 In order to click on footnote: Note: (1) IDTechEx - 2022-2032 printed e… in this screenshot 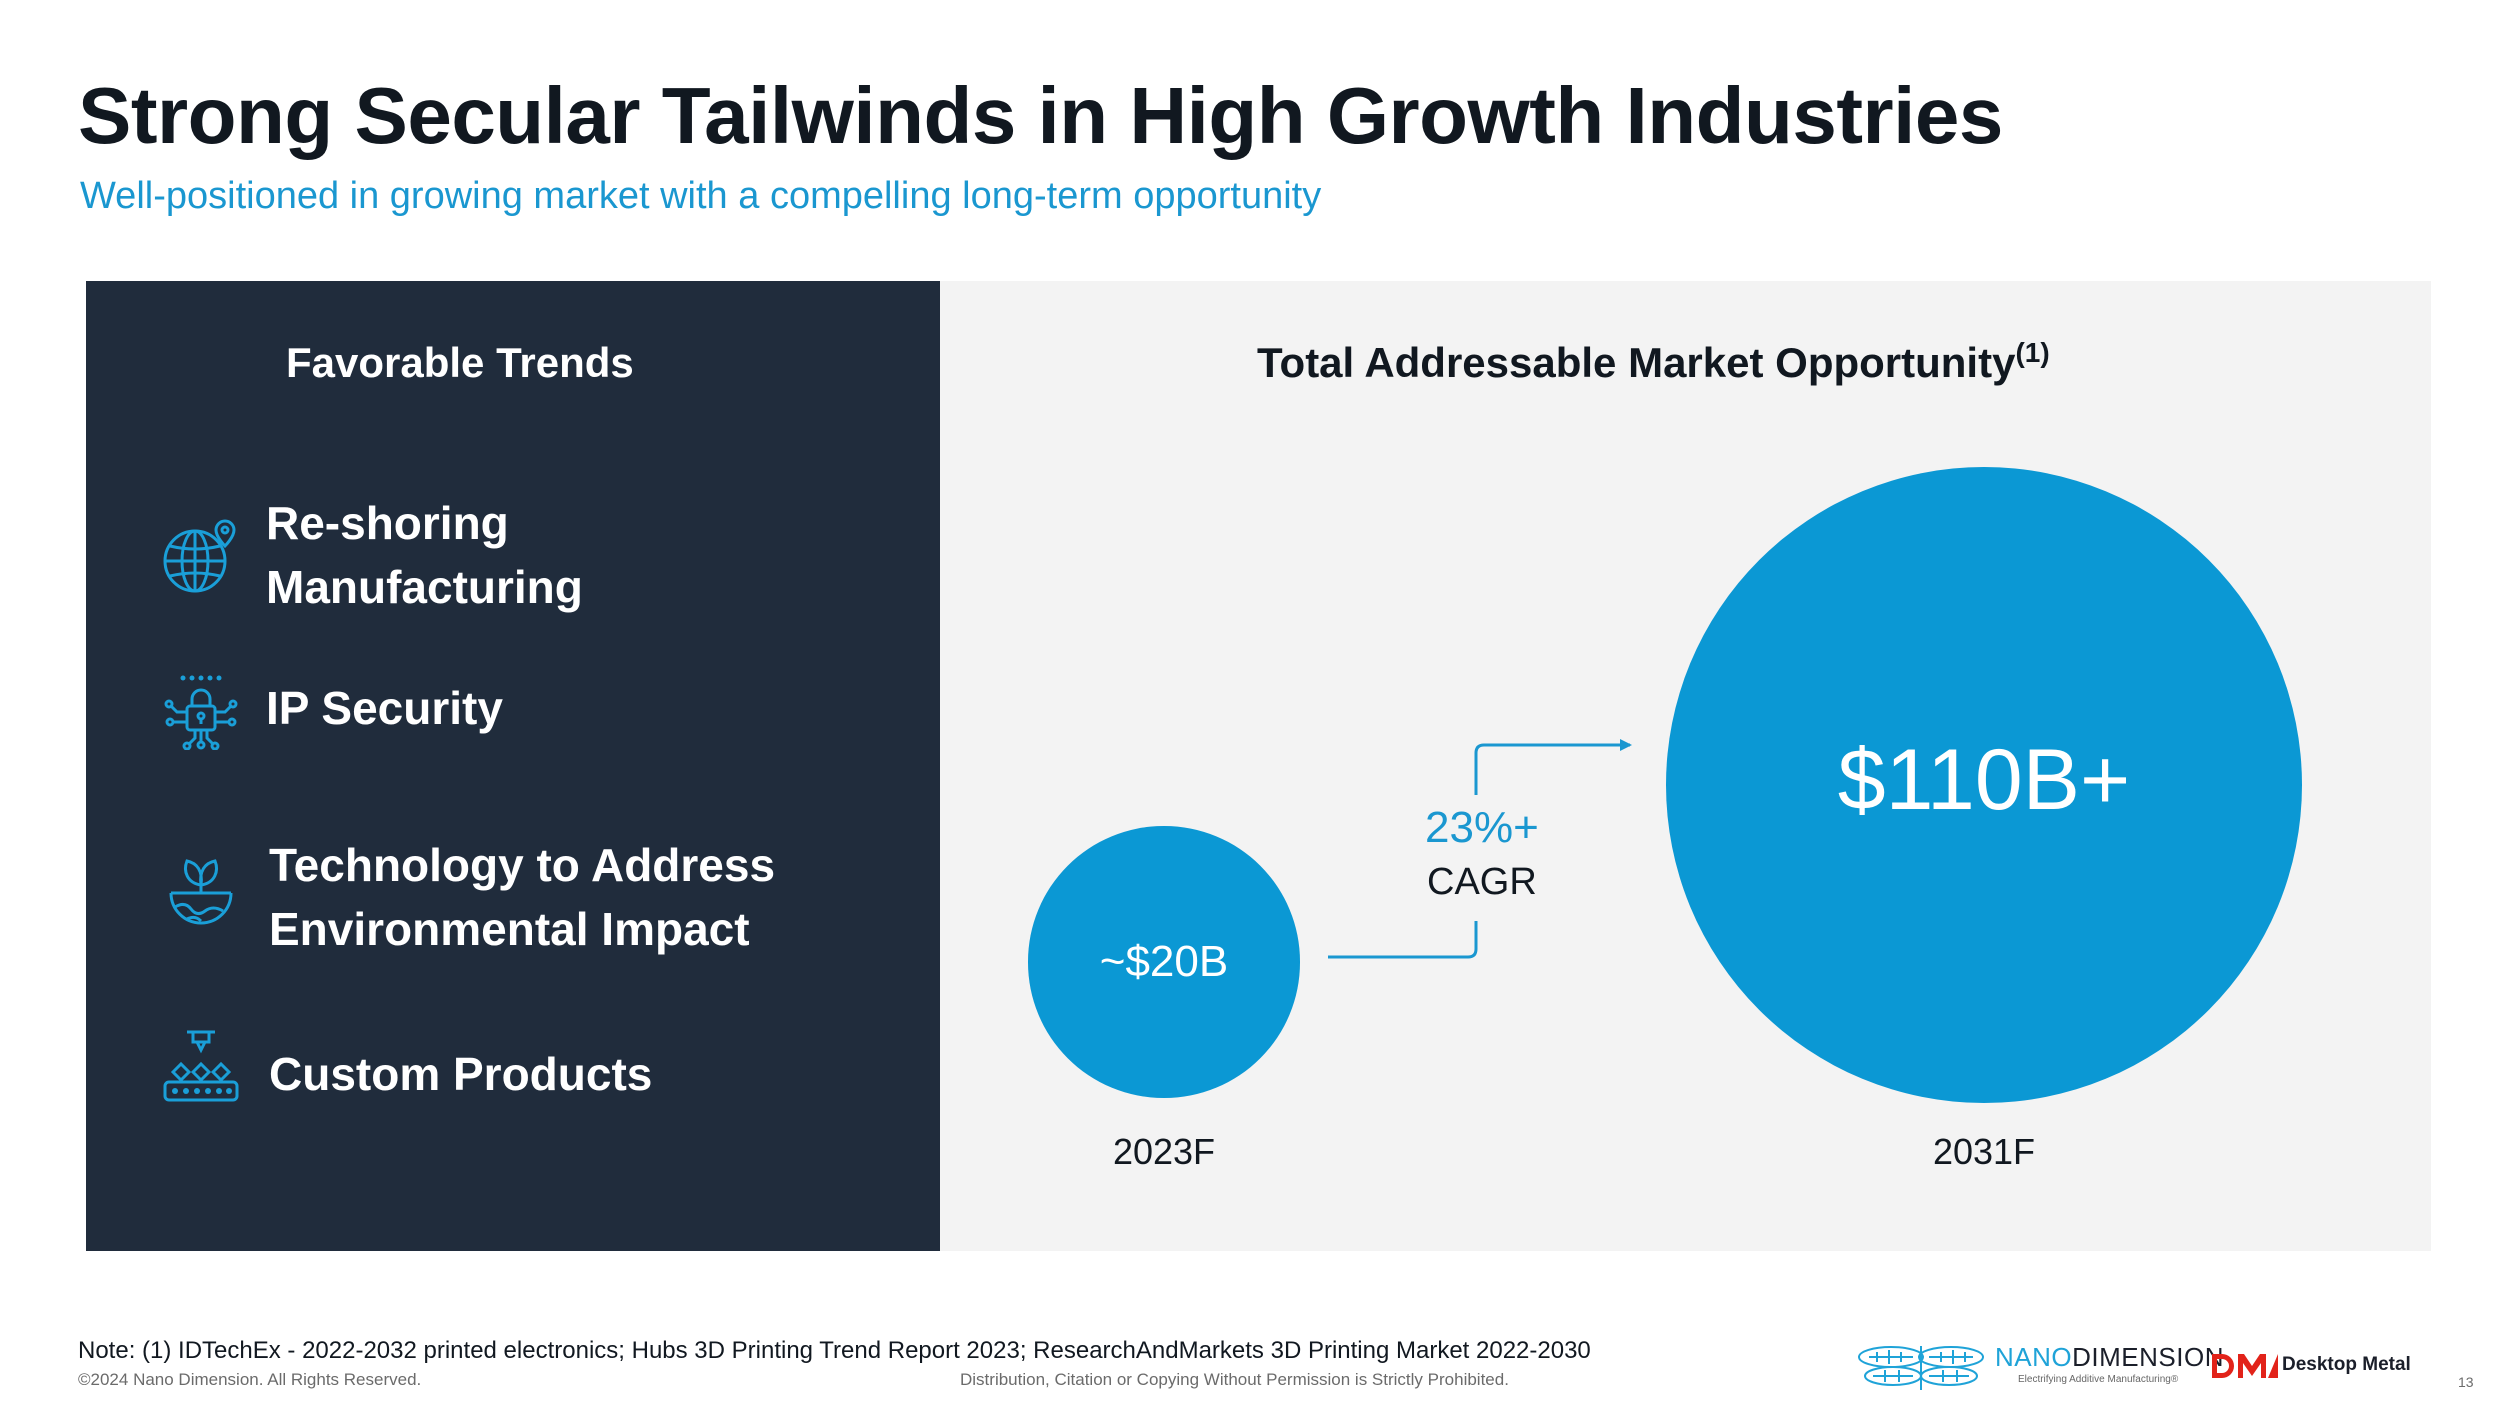, I will do `click(834, 1350)`.